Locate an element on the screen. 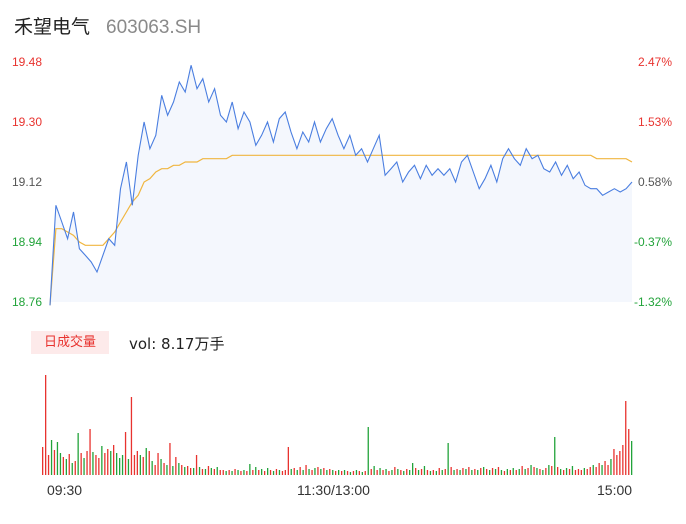  time-tick-label: 11:30/13:00 is located at coordinates (333, 490).